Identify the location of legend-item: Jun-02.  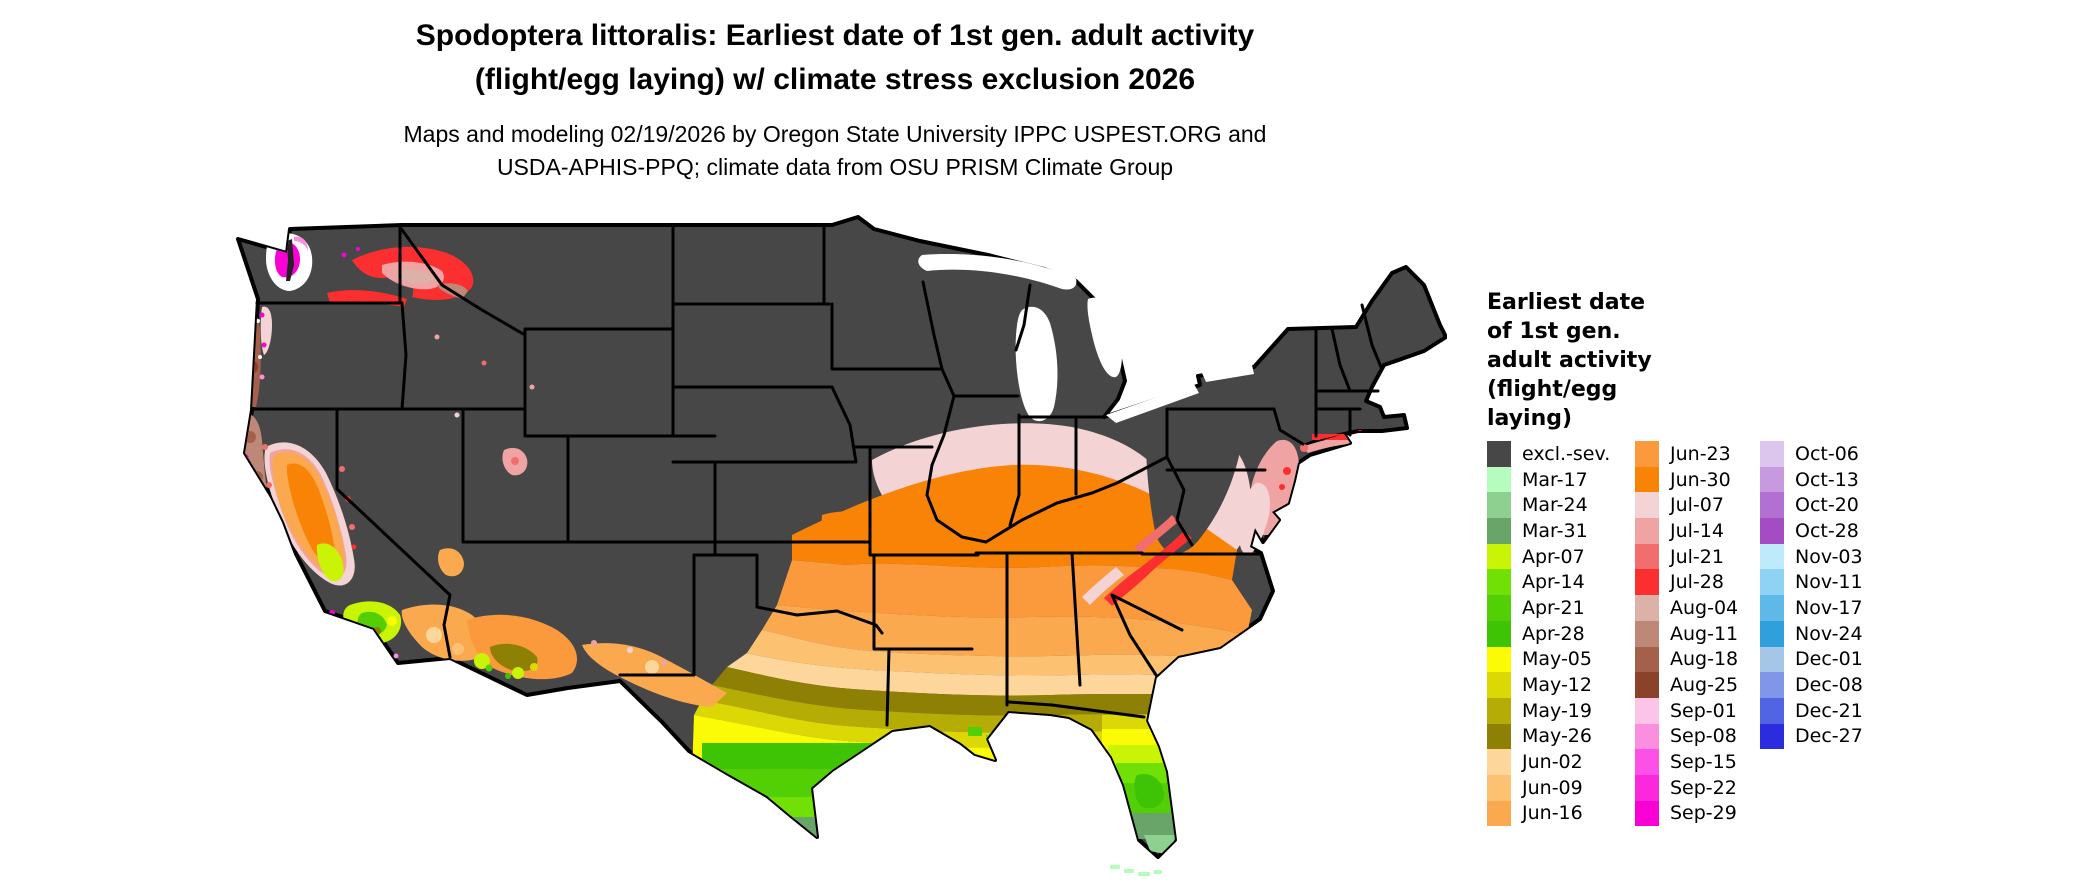
(1548, 762).